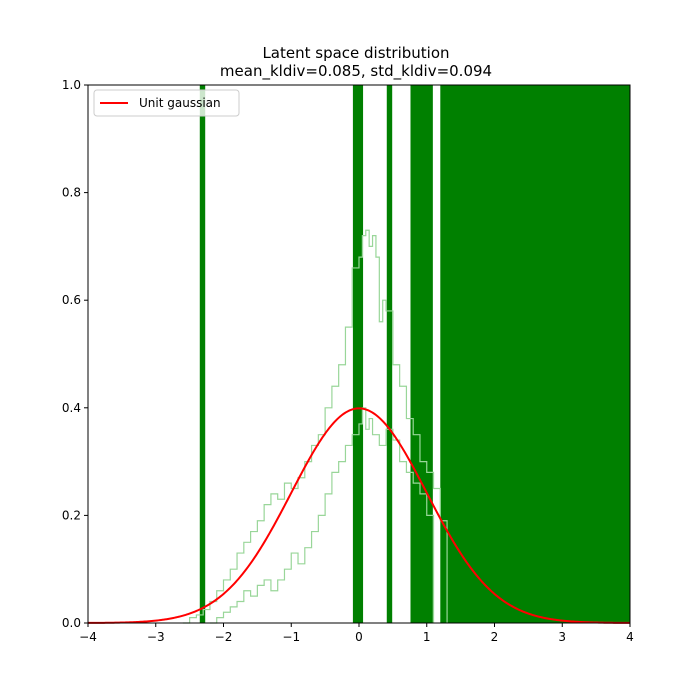 Image resolution: width=700 pixels, height=700 pixels. I want to click on y-tick-label: 0.4, so click(71, 408).